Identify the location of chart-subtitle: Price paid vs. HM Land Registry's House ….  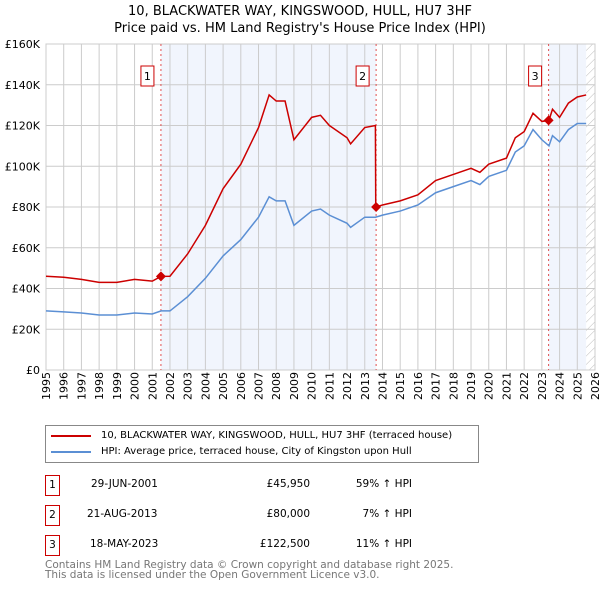
(300, 28).